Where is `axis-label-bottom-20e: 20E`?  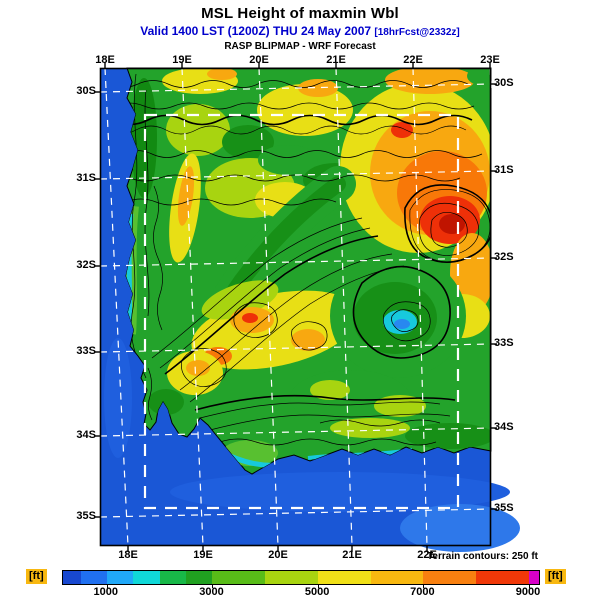
axis-label-bottom-20e: 20E is located at coordinates (278, 555).